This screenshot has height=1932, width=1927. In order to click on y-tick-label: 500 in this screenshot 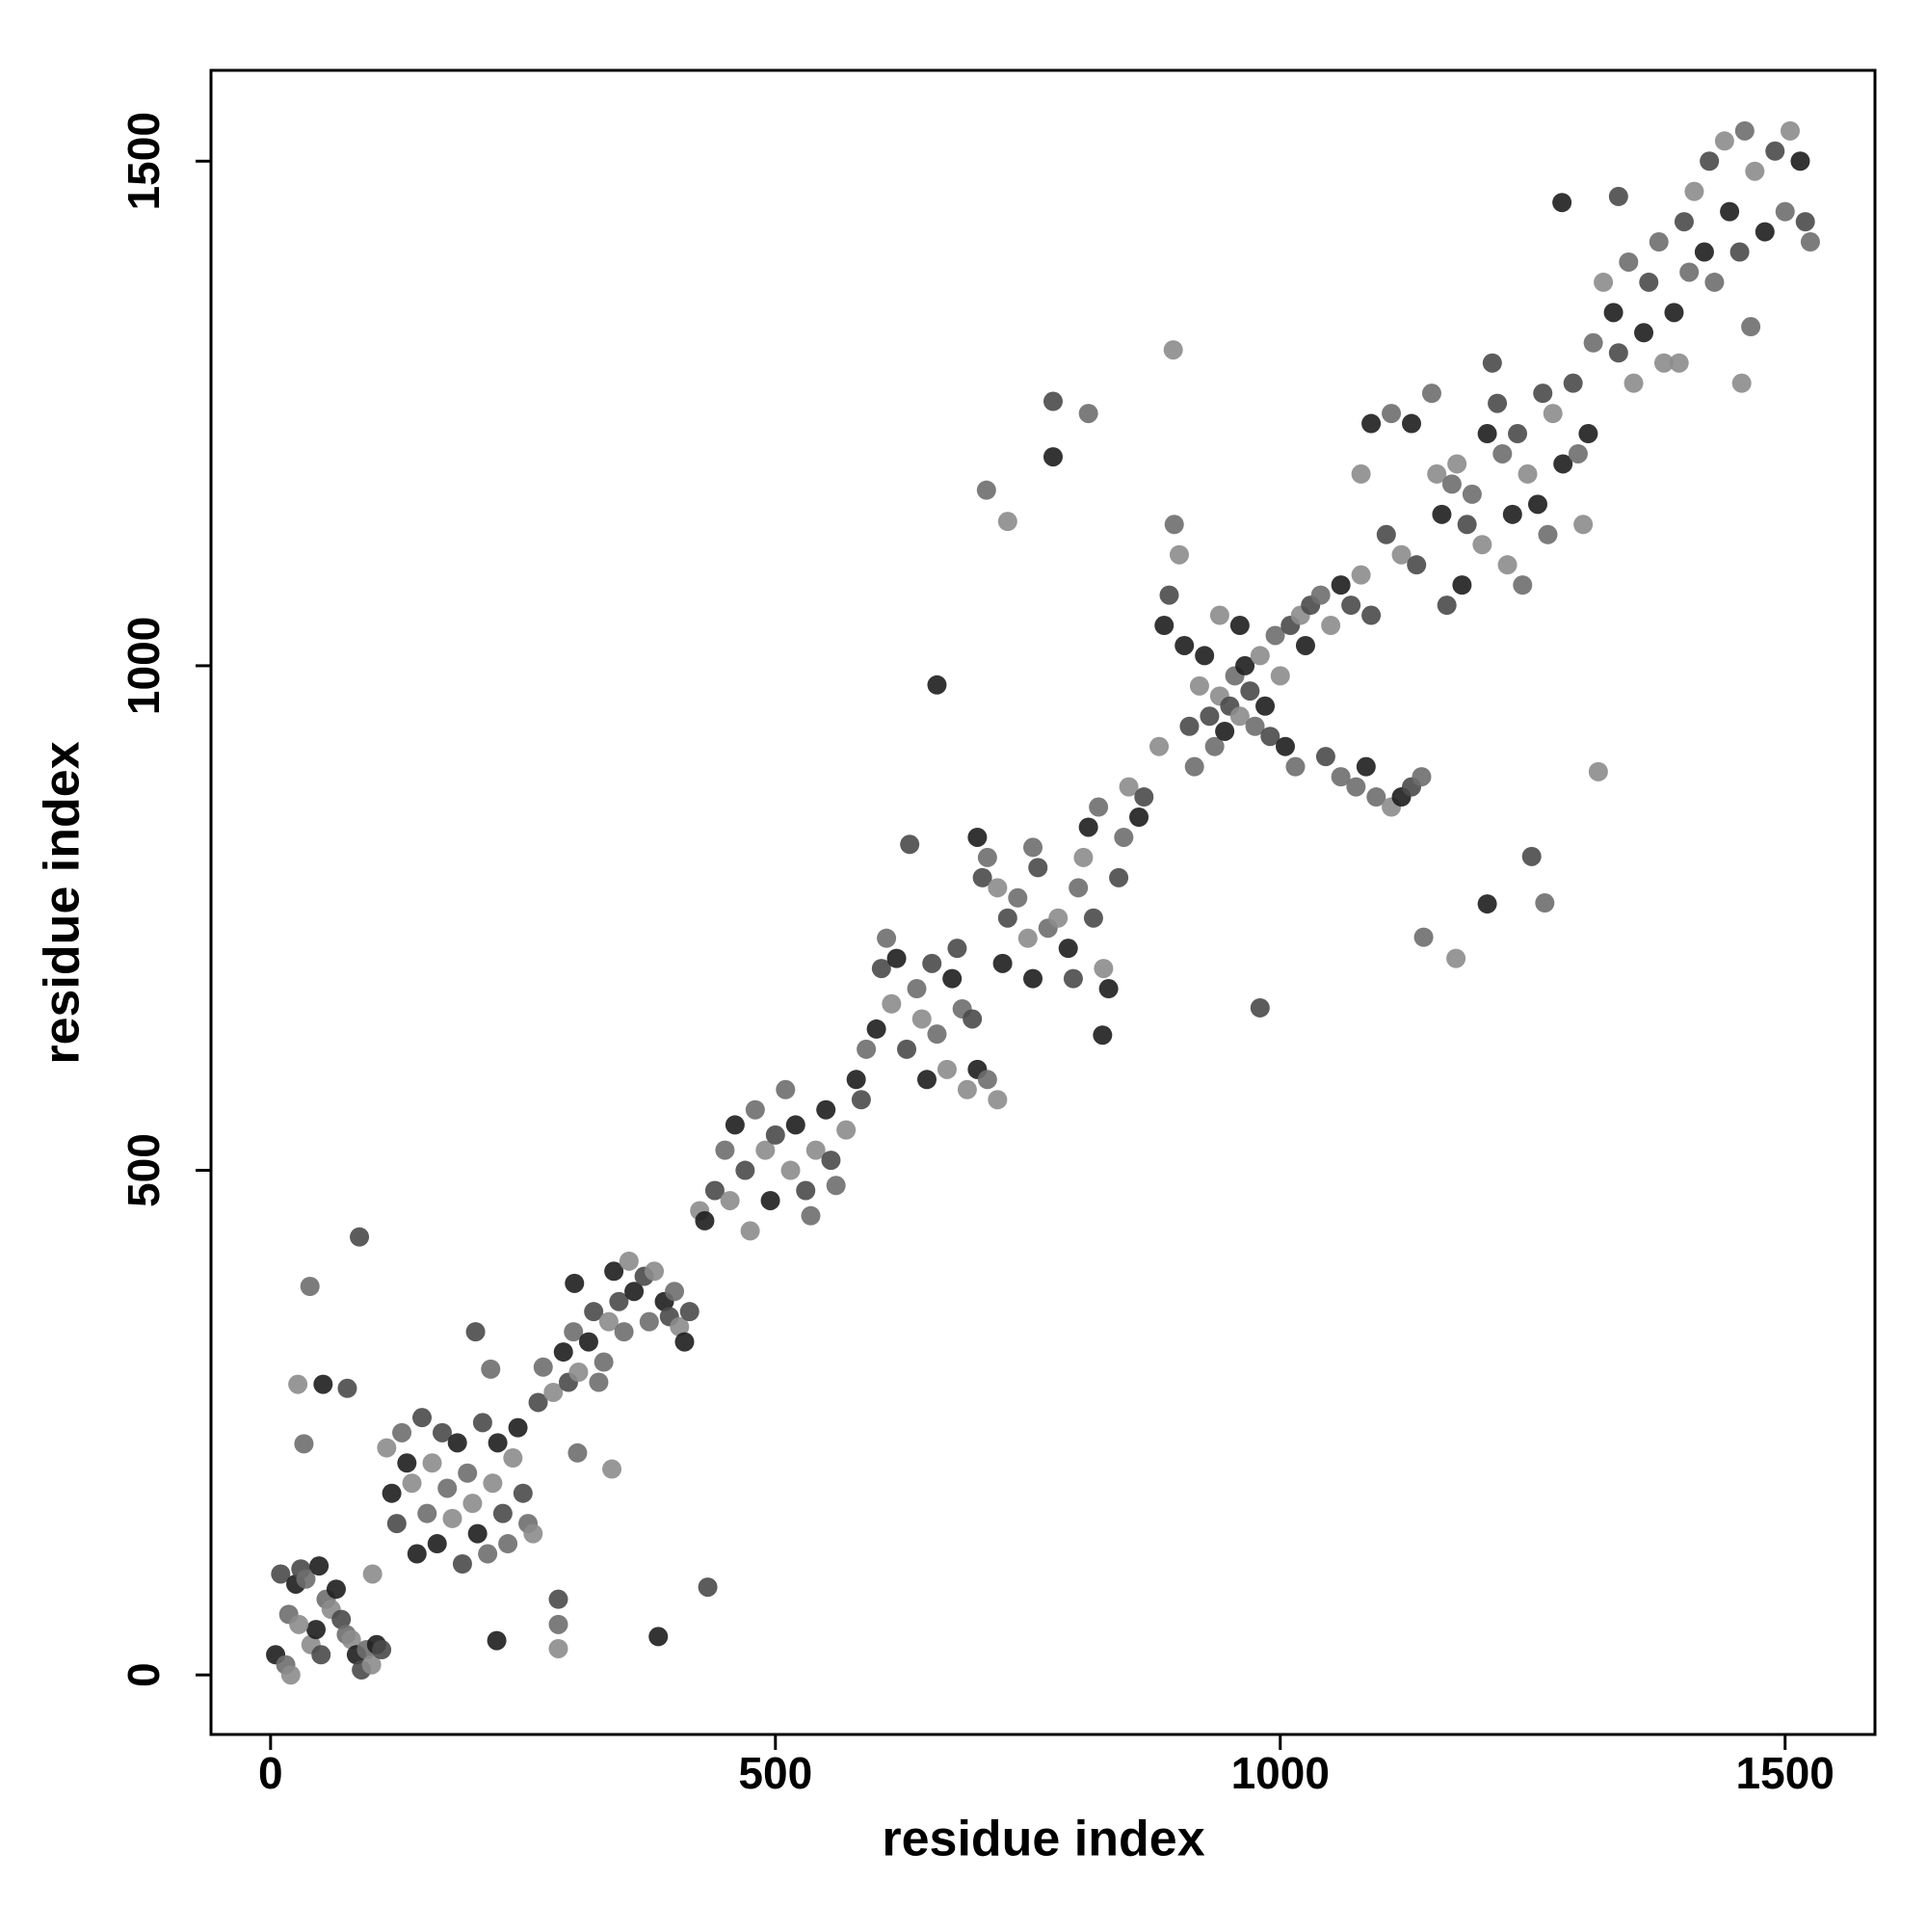, I will do `click(144, 1170)`.